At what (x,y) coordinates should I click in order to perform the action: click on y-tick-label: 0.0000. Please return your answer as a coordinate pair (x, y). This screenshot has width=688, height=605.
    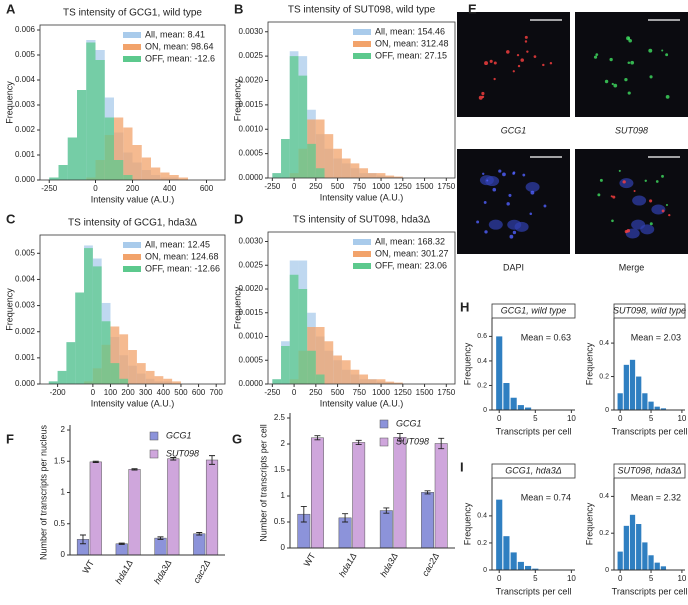
    Looking at the image, I should click on (251, 177).